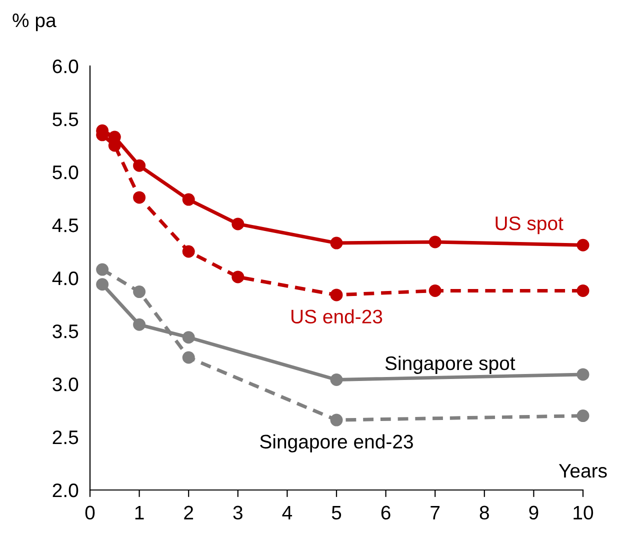  I want to click on x-tick-label: 7, so click(435, 513).